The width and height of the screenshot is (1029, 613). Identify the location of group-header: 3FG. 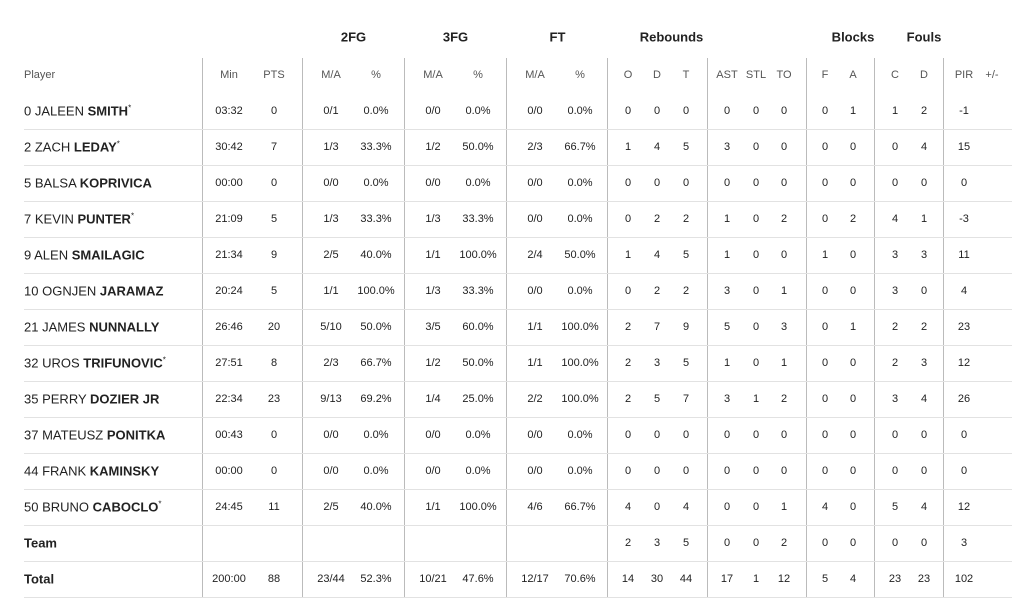
(455, 37).